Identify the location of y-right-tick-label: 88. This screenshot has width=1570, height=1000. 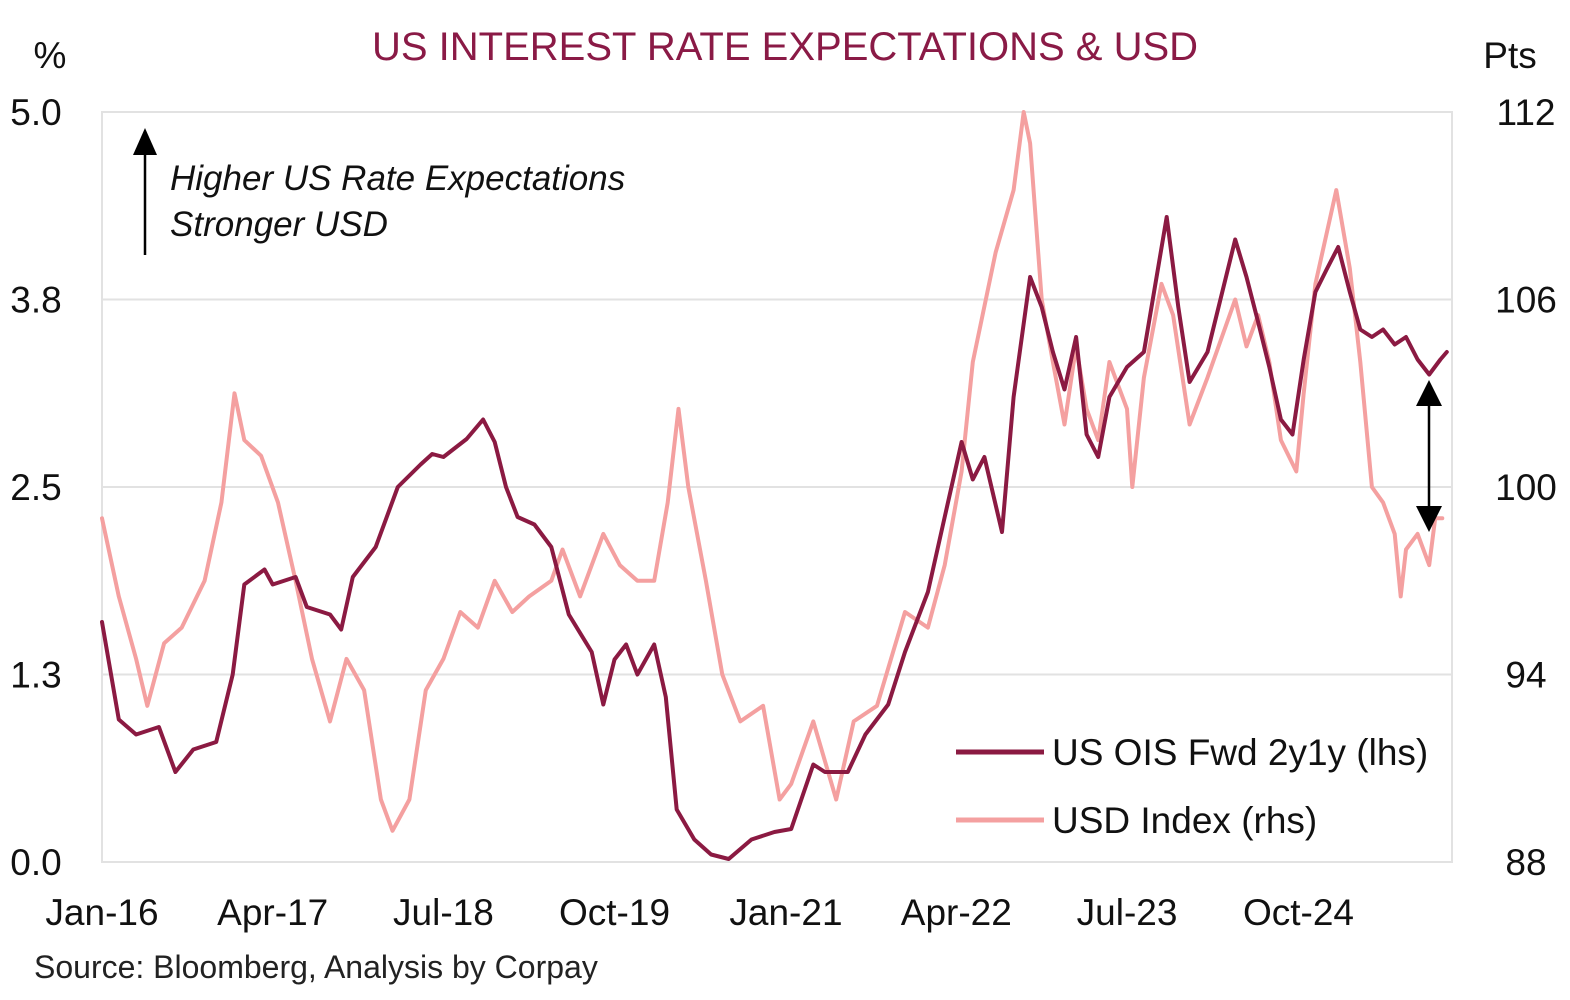
(1525, 862).